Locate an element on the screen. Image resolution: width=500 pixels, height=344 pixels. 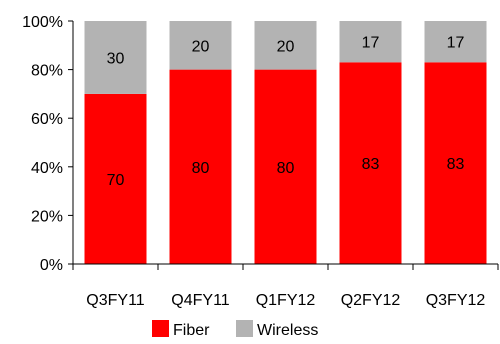
legend-swatch-wireless is located at coordinates (244, 328).